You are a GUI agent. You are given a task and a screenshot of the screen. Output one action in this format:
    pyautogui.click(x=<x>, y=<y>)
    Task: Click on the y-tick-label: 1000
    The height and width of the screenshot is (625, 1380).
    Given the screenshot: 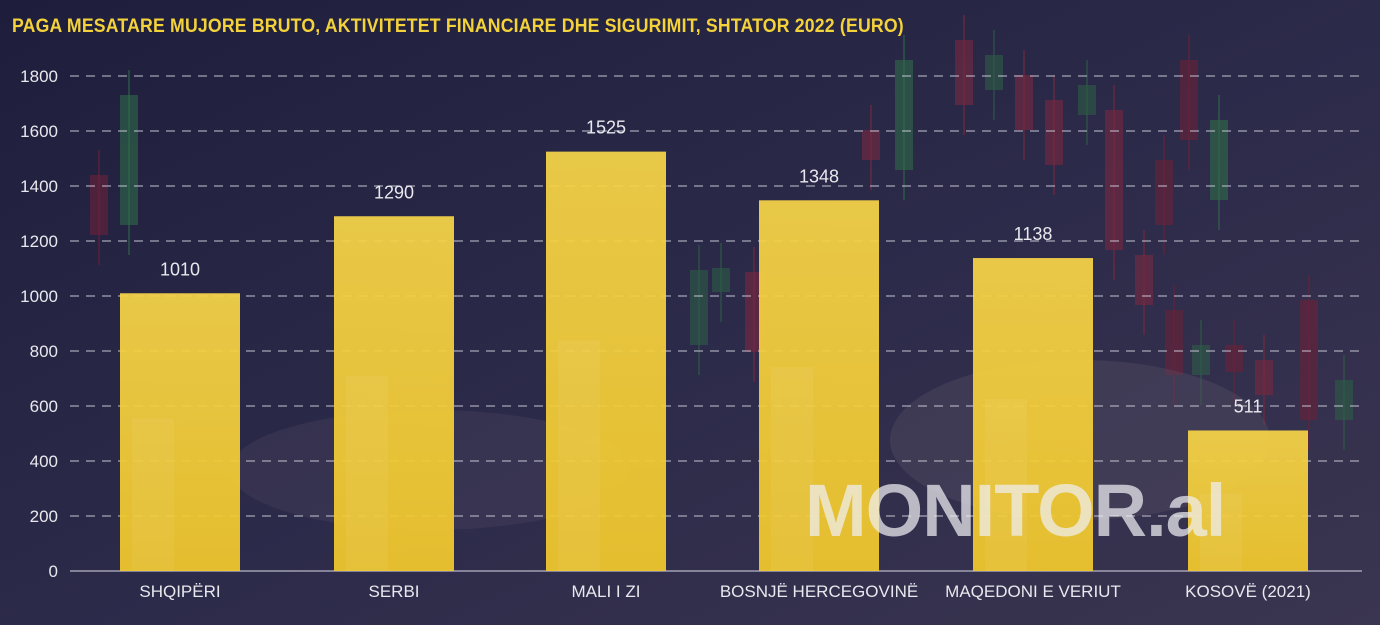 What is the action you would take?
    pyautogui.click(x=39, y=296)
    